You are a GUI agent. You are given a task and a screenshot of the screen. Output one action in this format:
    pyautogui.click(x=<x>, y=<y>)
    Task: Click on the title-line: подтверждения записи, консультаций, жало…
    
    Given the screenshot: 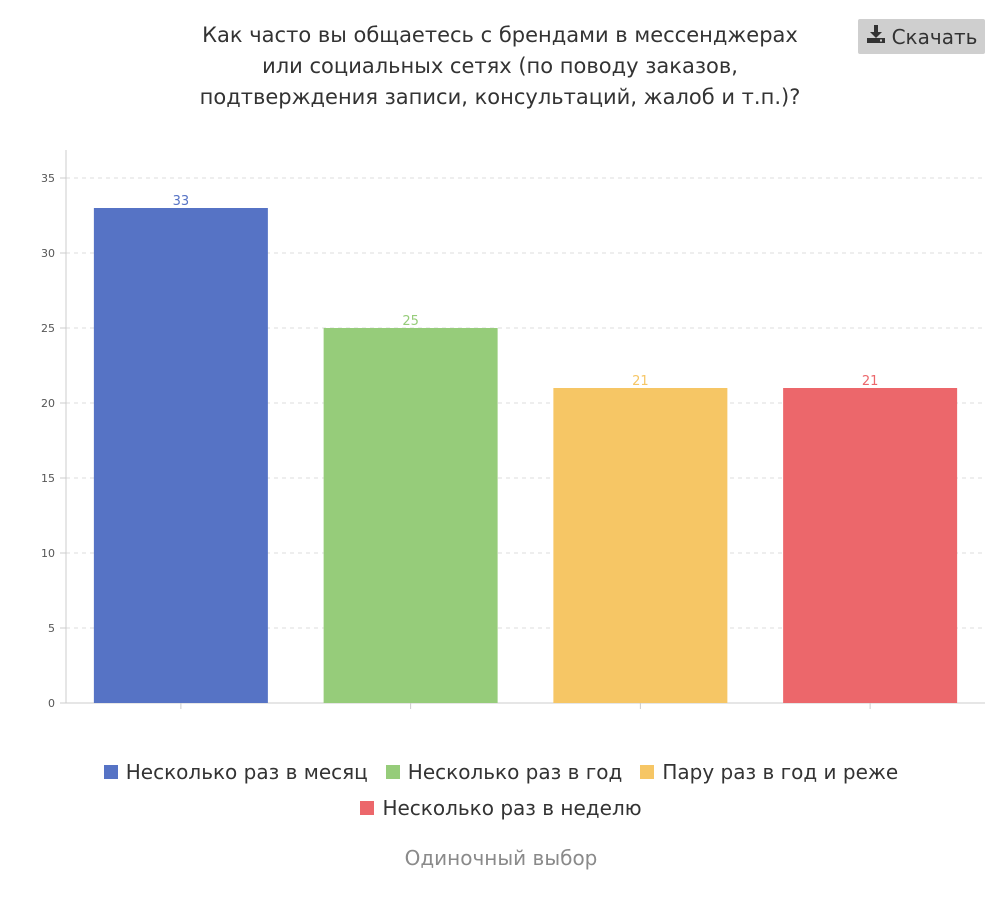 What is the action you would take?
    pyautogui.click(x=500, y=97)
    